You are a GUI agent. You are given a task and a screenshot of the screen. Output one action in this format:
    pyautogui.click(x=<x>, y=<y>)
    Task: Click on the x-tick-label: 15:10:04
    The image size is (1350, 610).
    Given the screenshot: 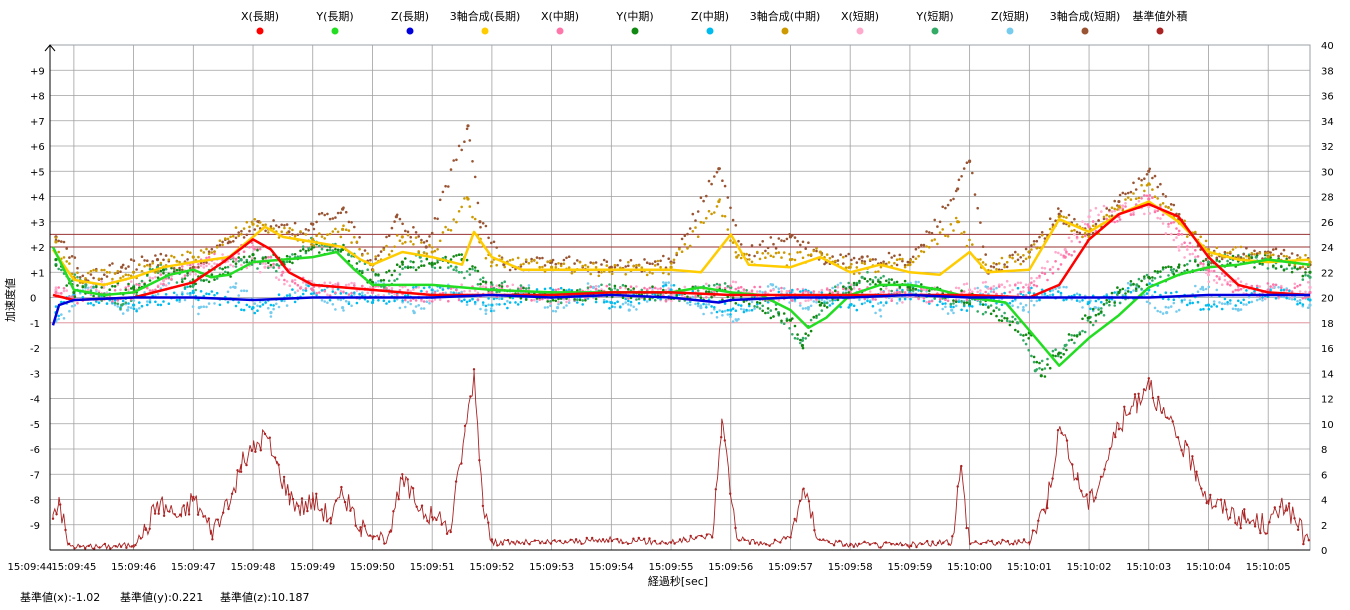 What is the action you would take?
    pyautogui.click(x=1208, y=567)
    